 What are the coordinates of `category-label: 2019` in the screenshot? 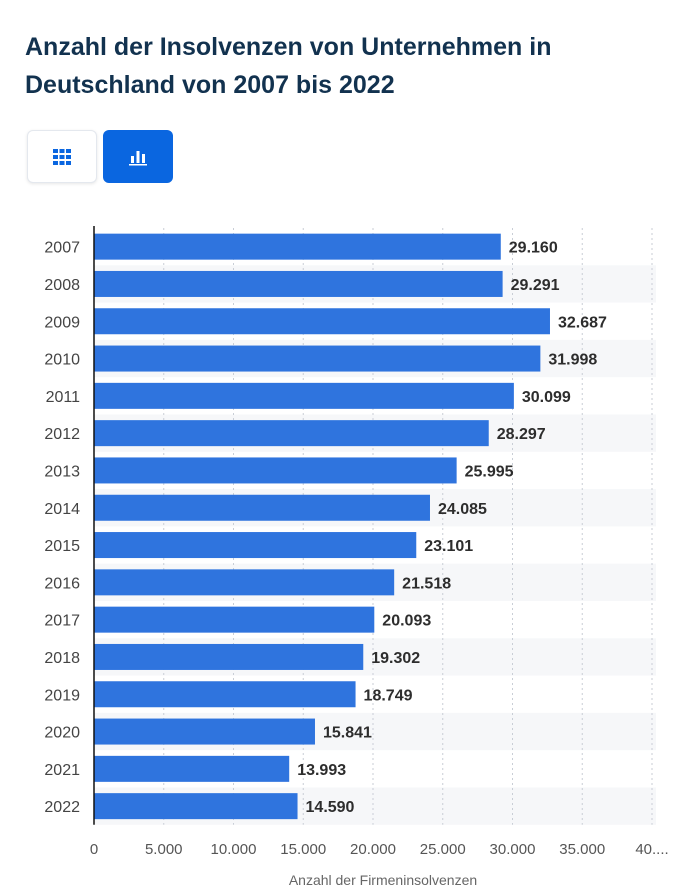 It's located at (62, 695).